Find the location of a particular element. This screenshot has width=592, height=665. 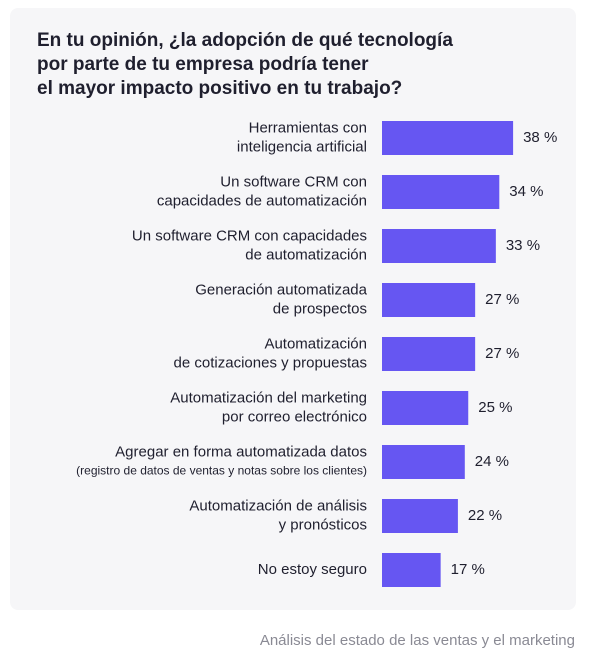

category-label: Un software CRM con capacidades is located at coordinates (249, 235).